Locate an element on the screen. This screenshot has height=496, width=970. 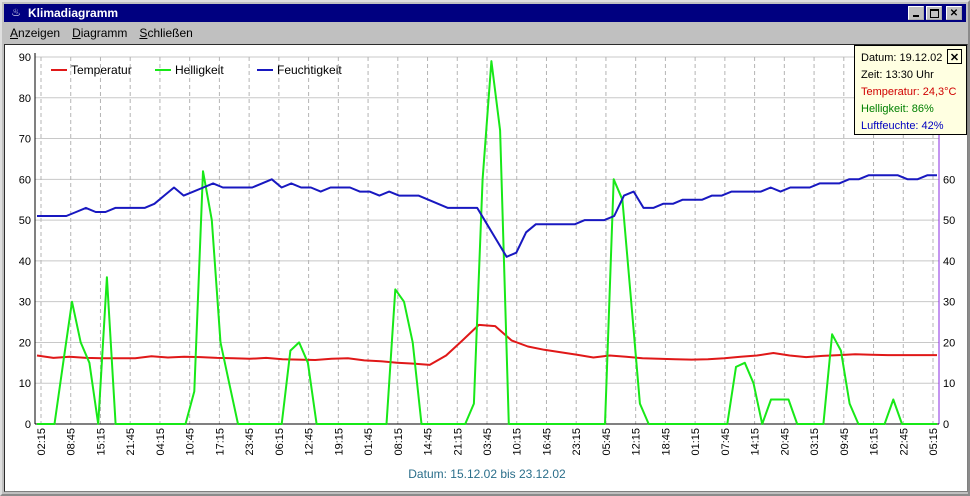
info-datum: Datum: 19.12.02 is located at coordinates (902, 58).